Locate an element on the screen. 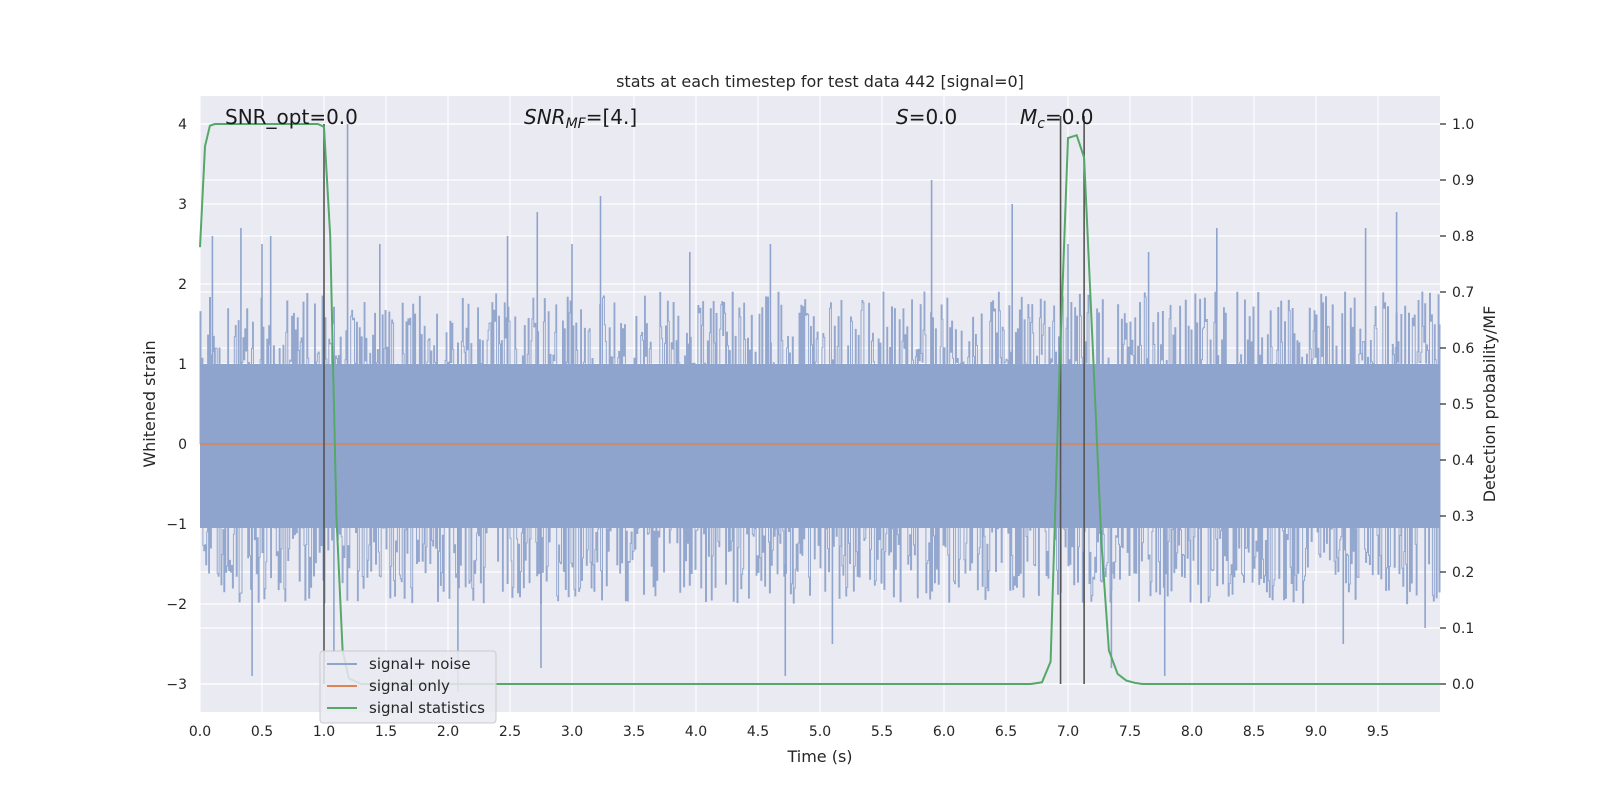 The height and width of the screenshot is (800, 1600). x-tick-label-4: 2.0 is located at coordinates (448, 732).